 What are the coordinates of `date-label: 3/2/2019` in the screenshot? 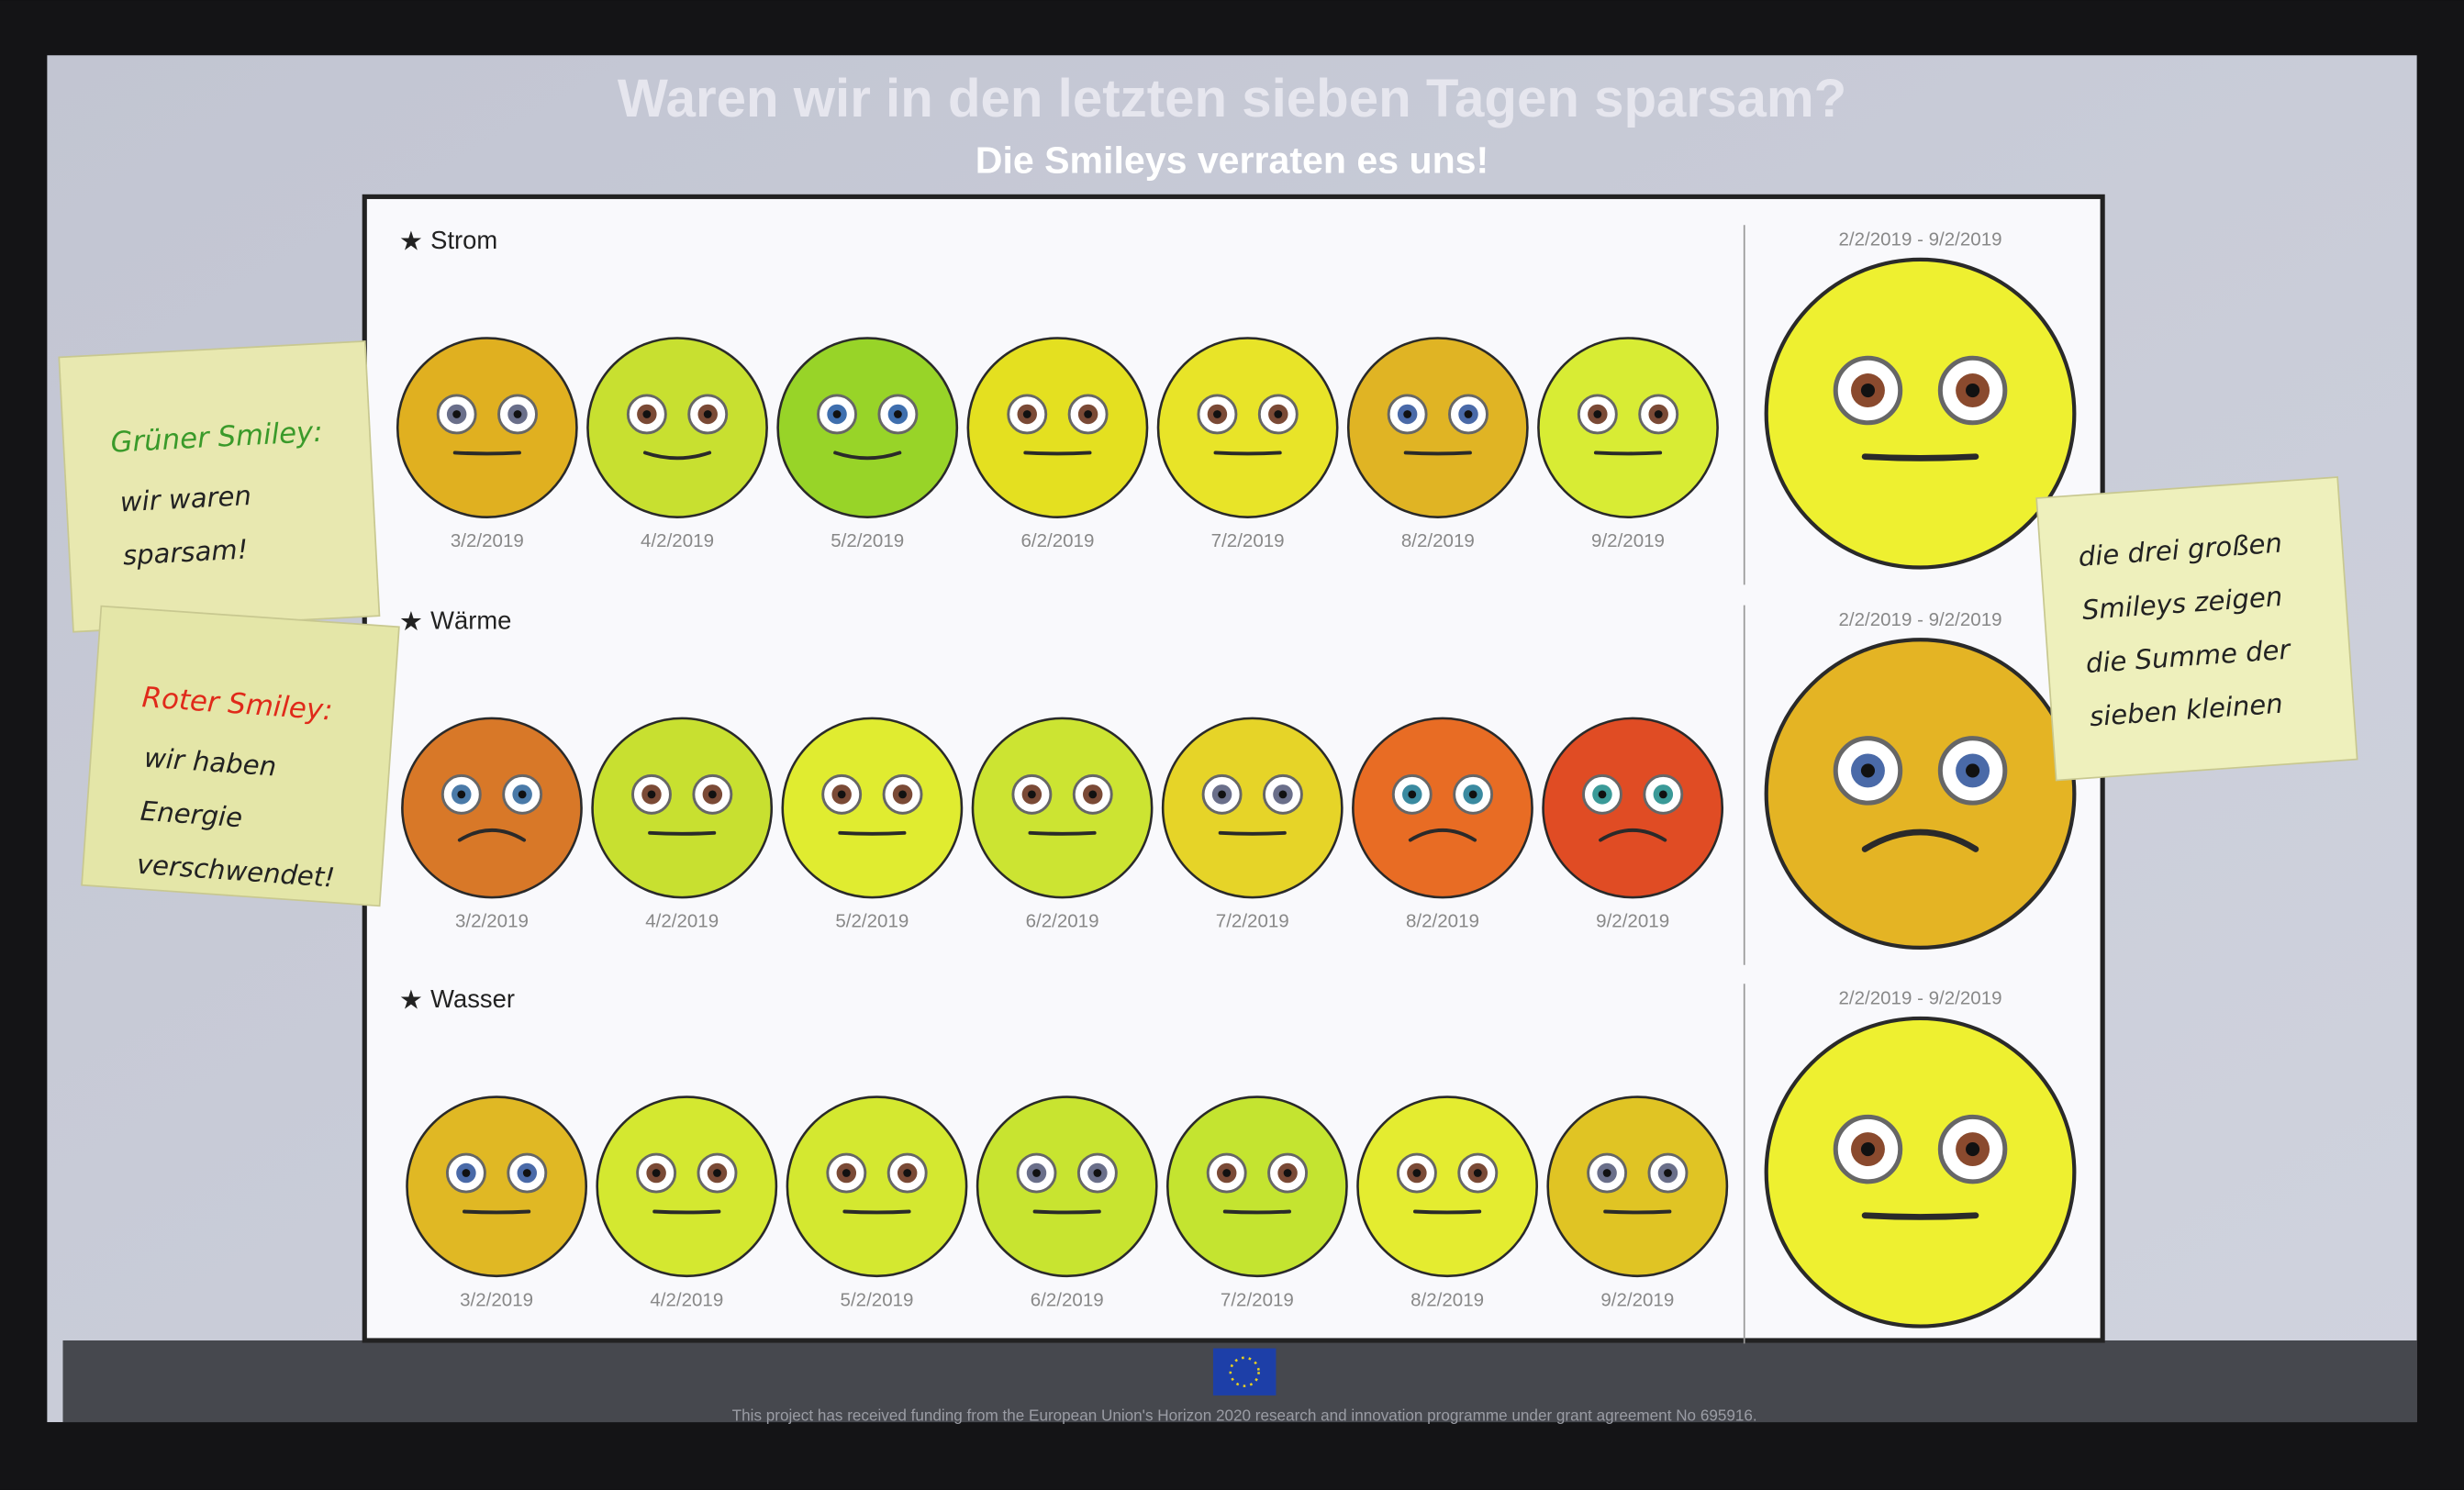 It's located at (492, 921).